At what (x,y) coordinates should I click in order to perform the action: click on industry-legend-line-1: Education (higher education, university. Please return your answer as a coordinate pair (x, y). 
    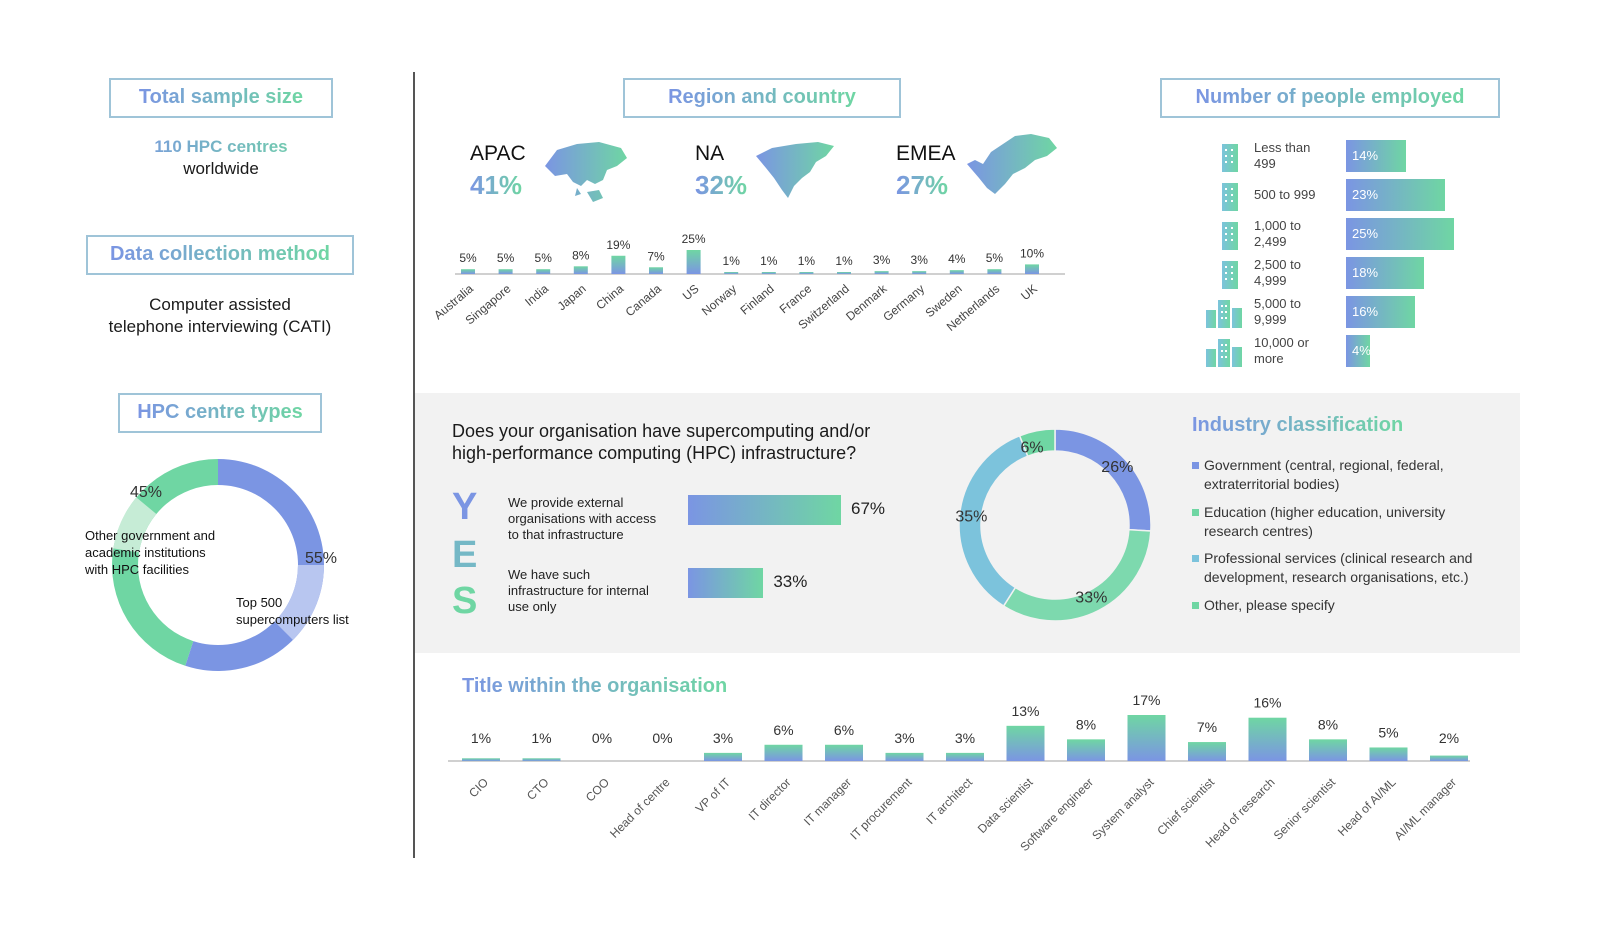
    Looking at the image, I should click on (1325, 512).